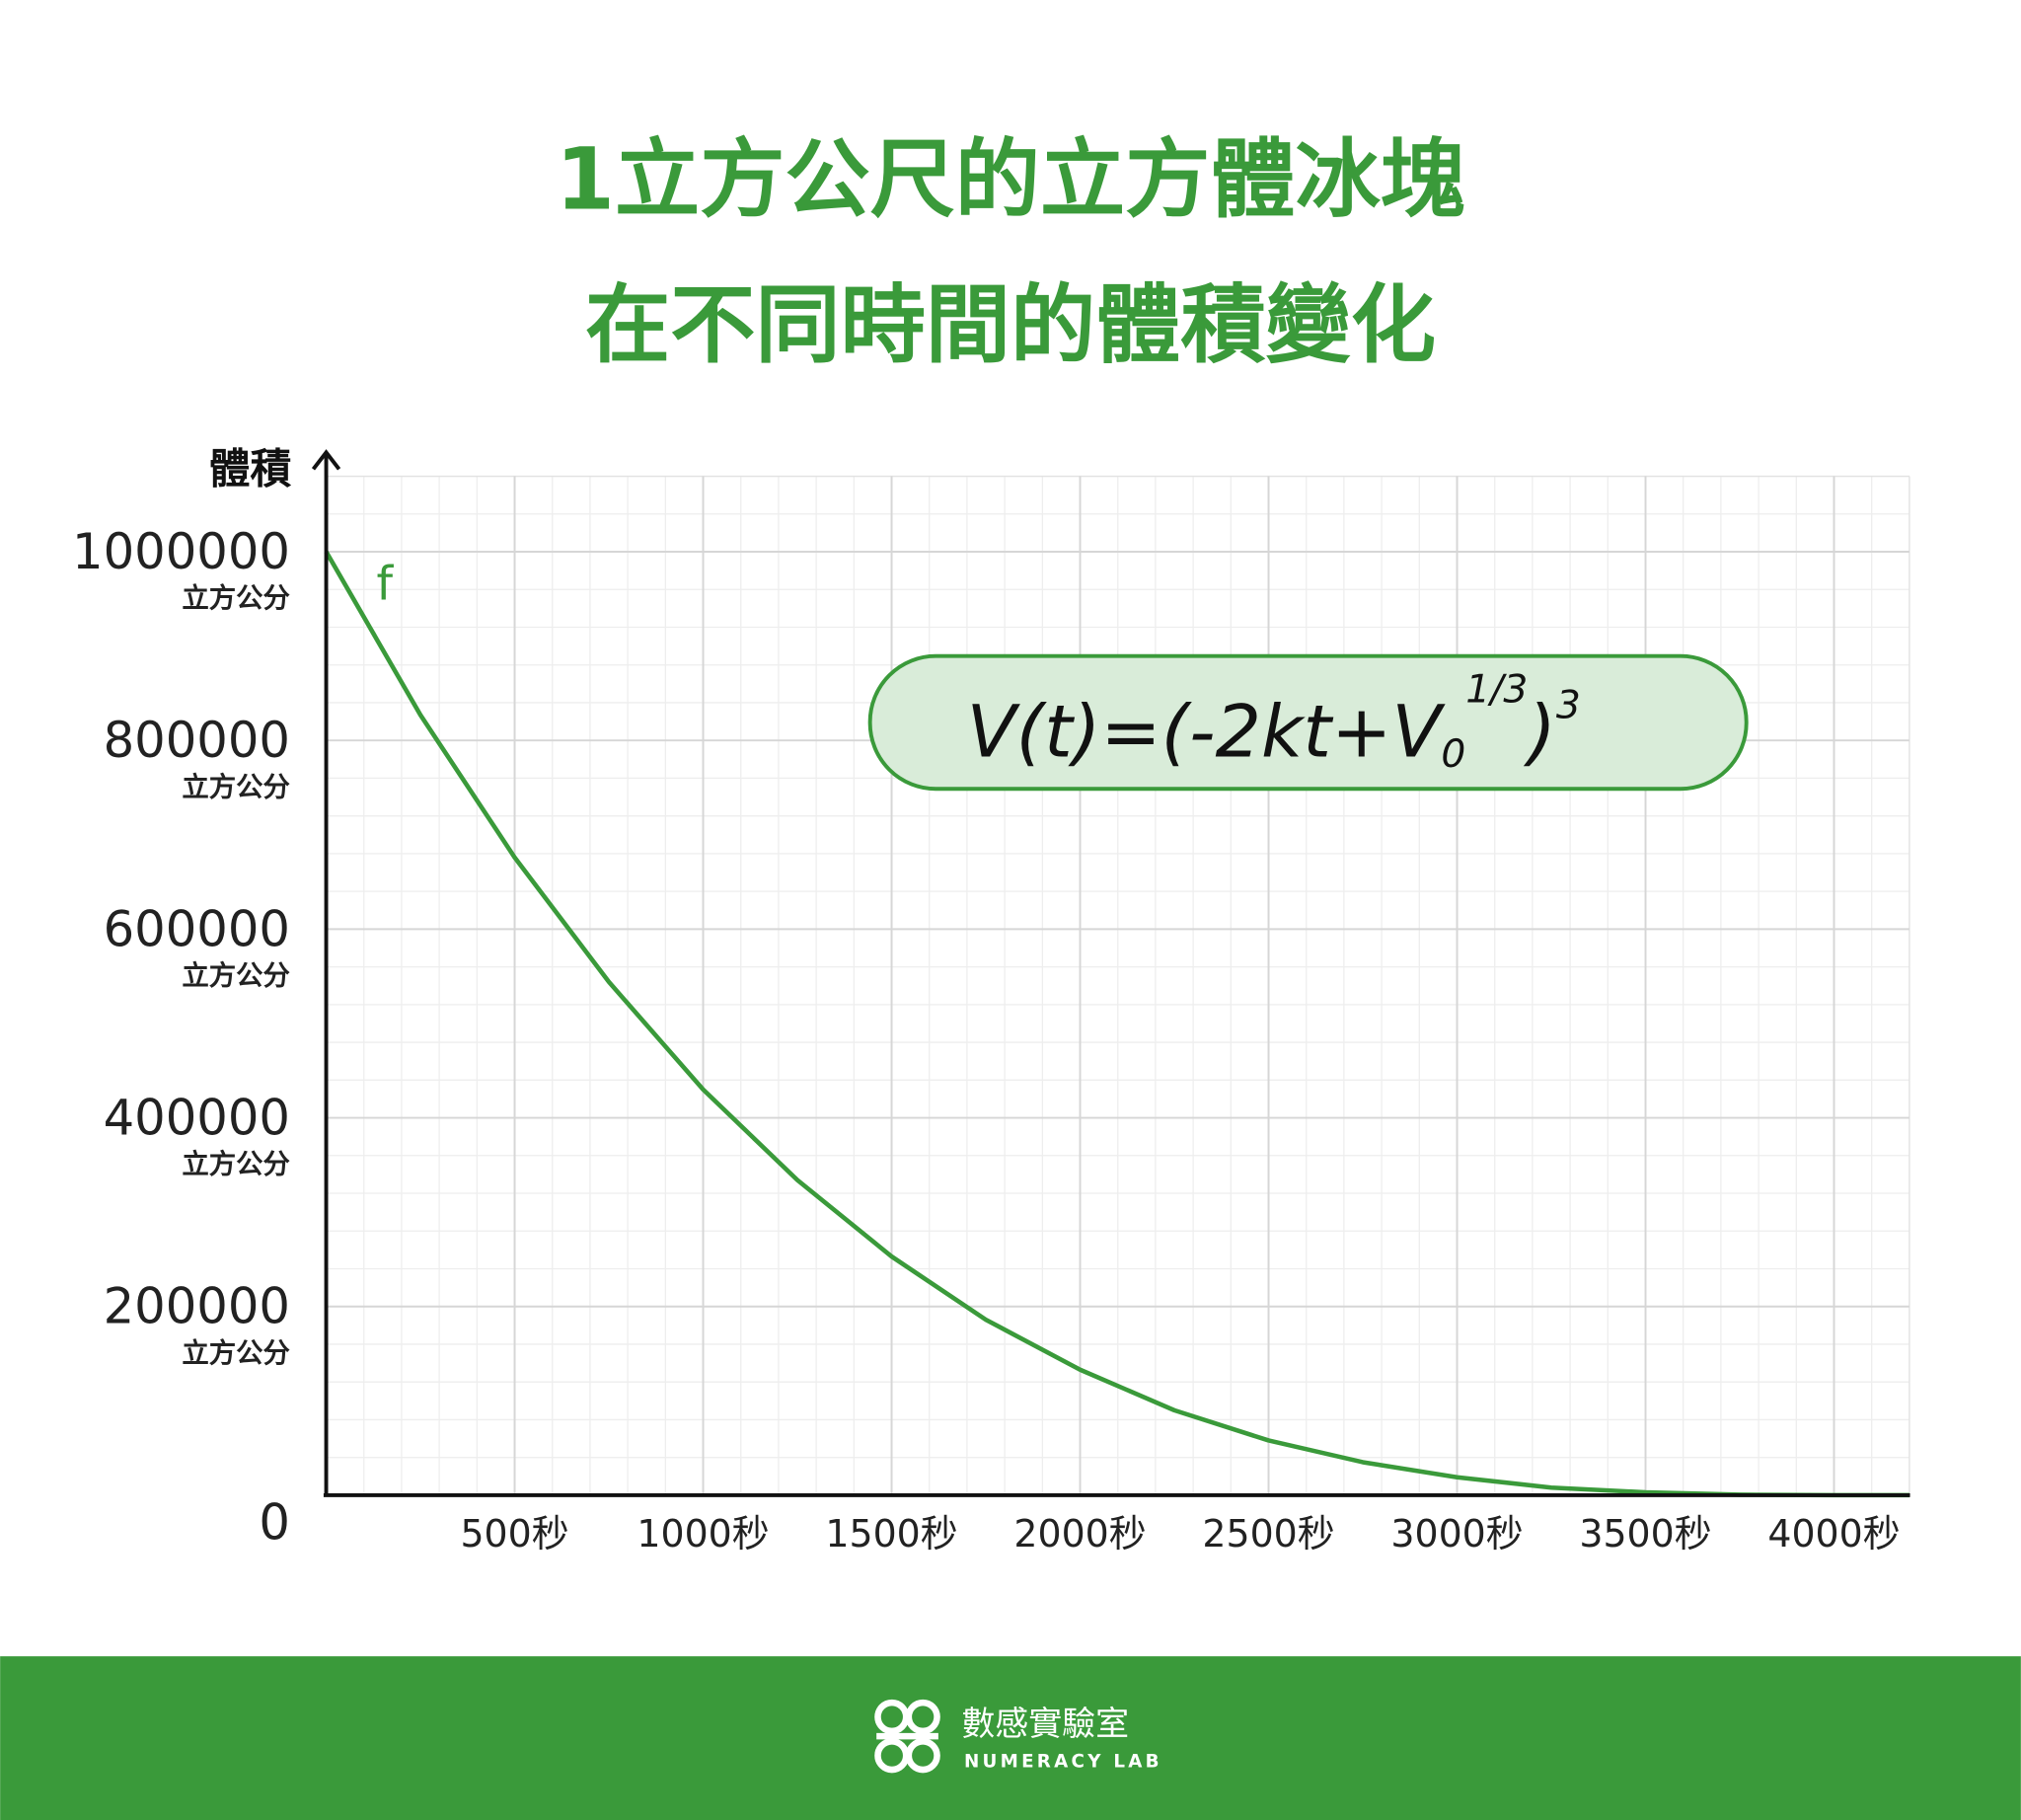 The height and width of the screenshot is (1820, 2021). Describe the element at coordinates (702, 1533) in the screenshot. I see `x-tick-label: 1000秒` at that location.